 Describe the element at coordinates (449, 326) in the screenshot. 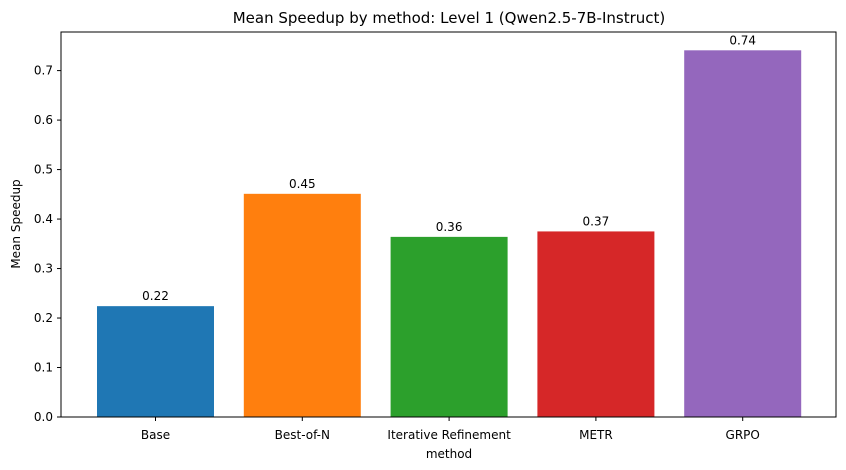

I see `bar-iterative-refinement` at that location.